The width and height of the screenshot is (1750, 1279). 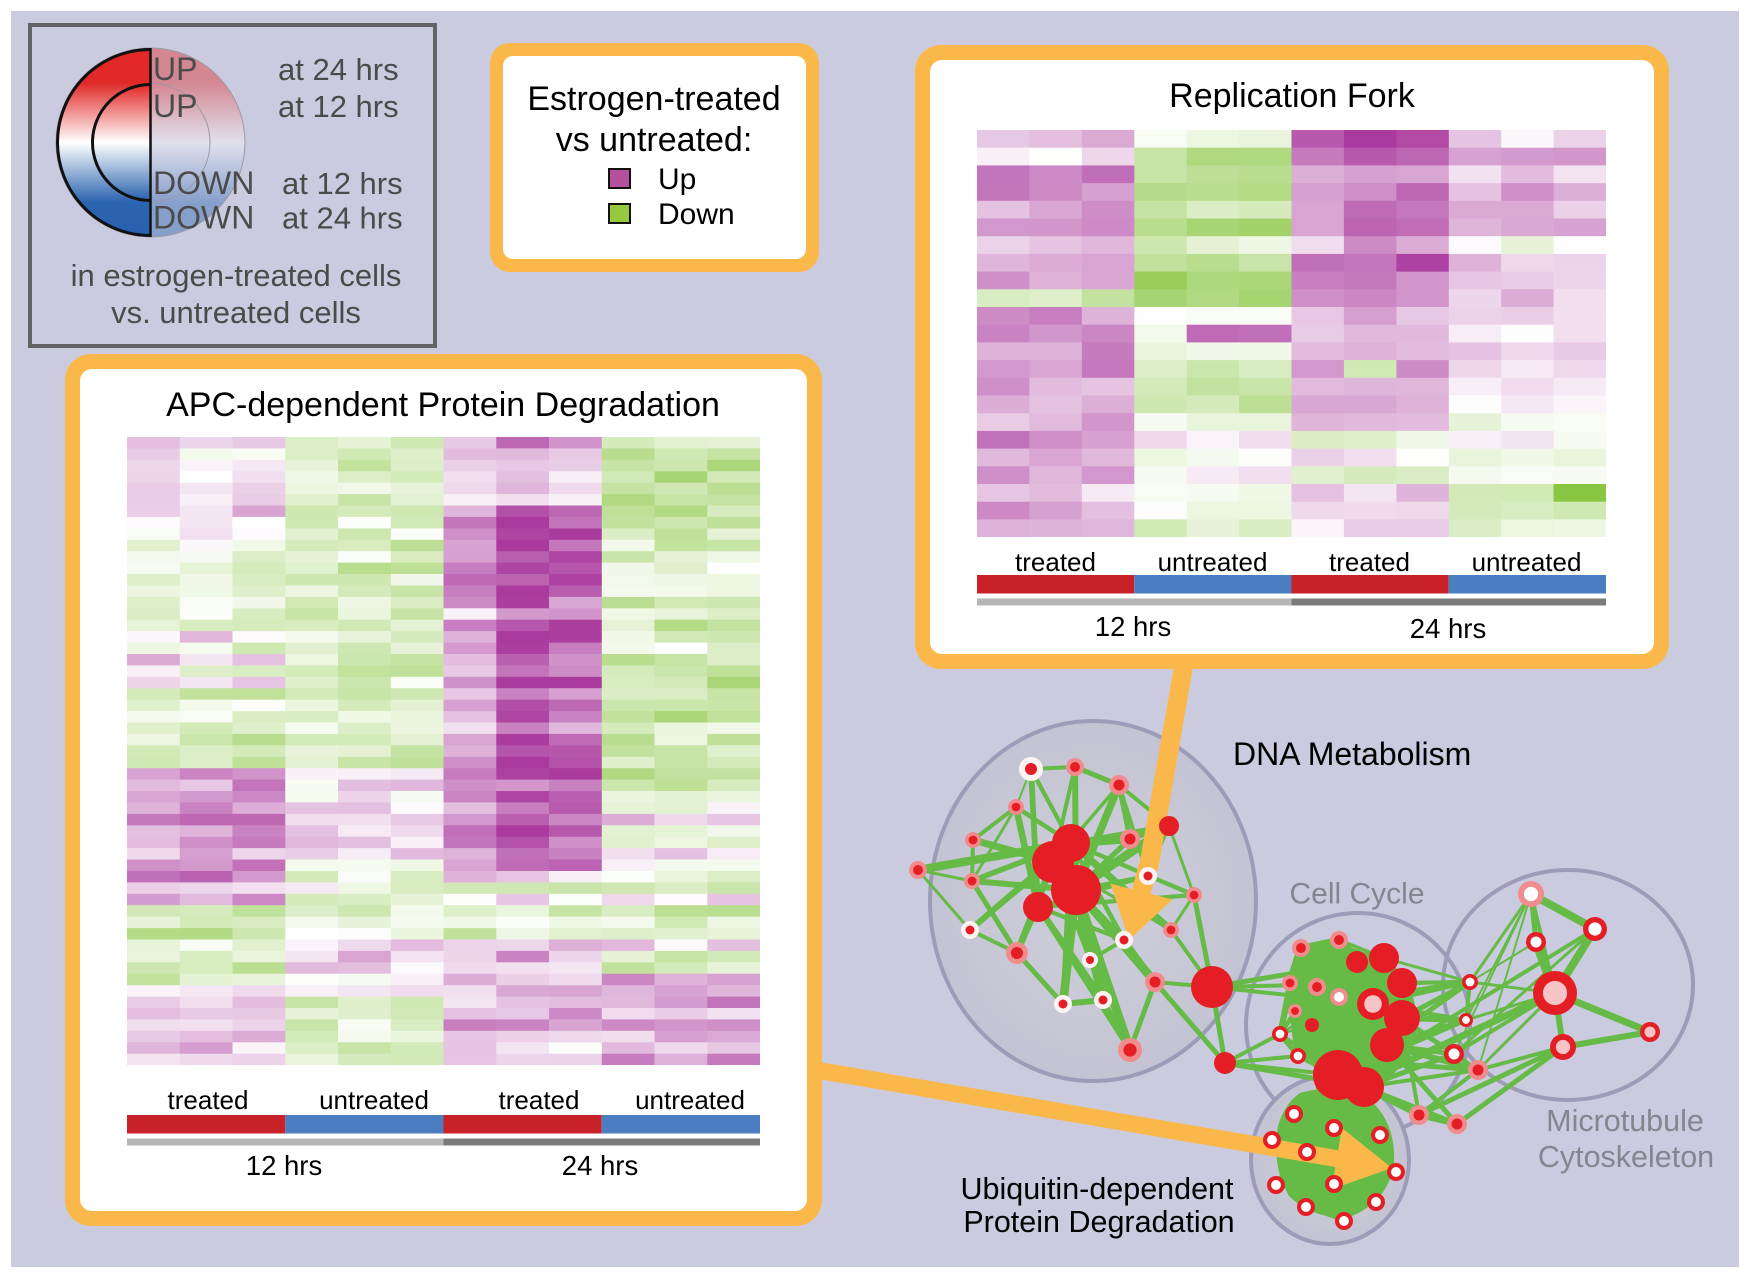 I want to click on svg-text:APC-dependent Protein Degradat: APC-dependent Protein Degradation, so click(x=443, y=405).